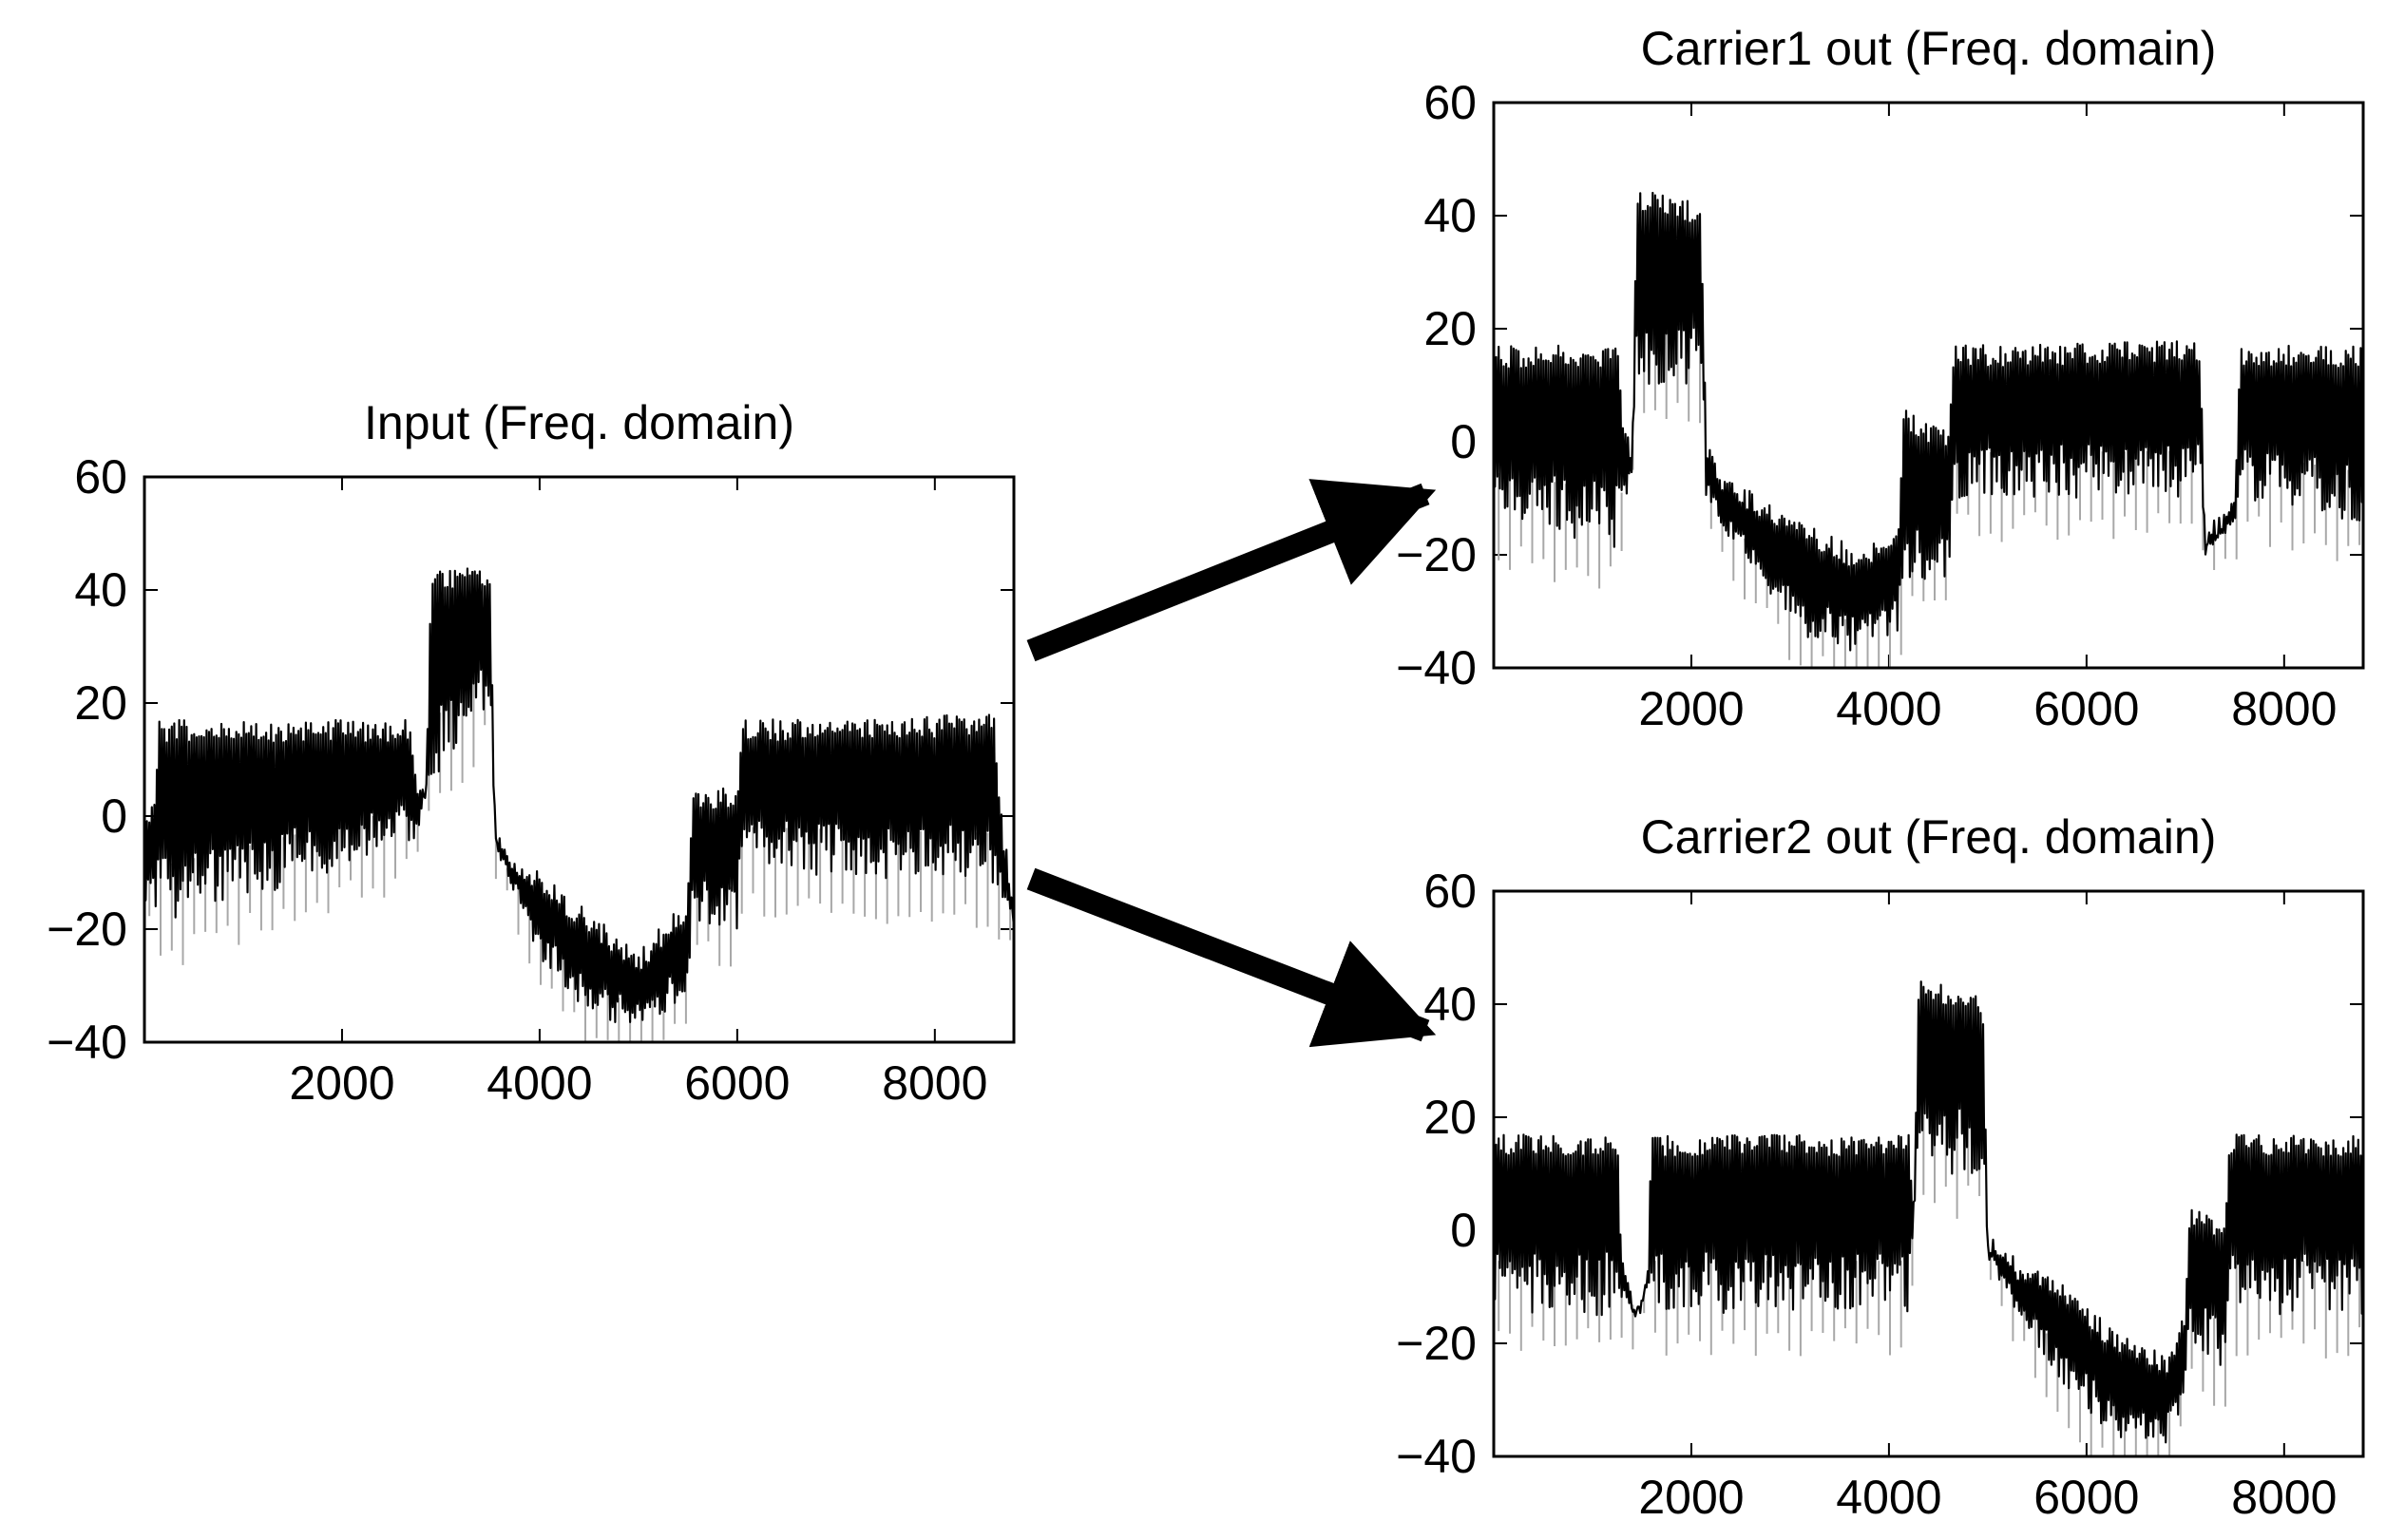 The width and height of the screenshot is (2386, 1540). What do you see at coordinates (1929, 48) in the screenshot?
I see `carrier1-title: Carrier1 out (Freq. domain)` at bounding box center [1929, 48].